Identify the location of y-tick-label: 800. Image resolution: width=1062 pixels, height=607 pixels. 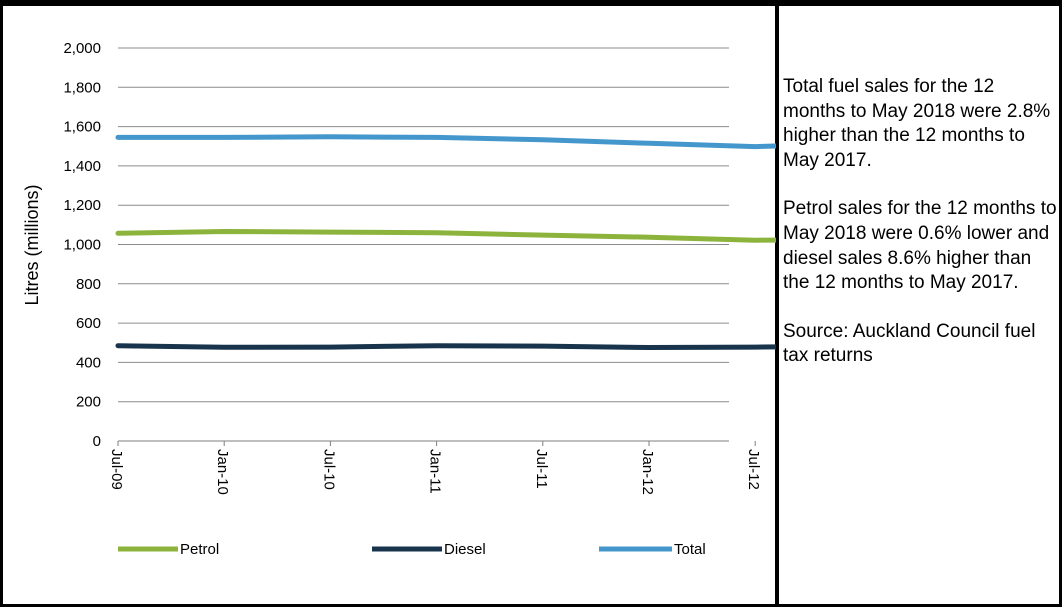
(88, 284).